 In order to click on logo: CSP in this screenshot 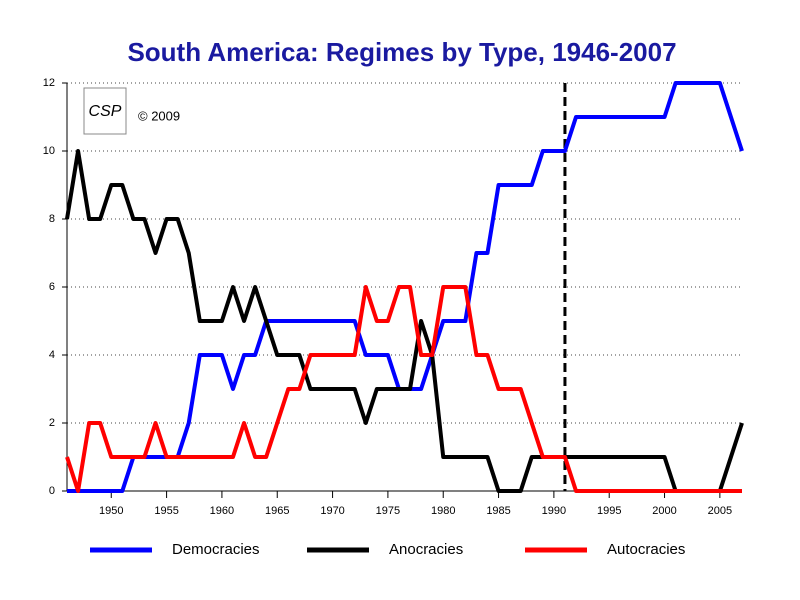, I will do `click(105, 111)`.